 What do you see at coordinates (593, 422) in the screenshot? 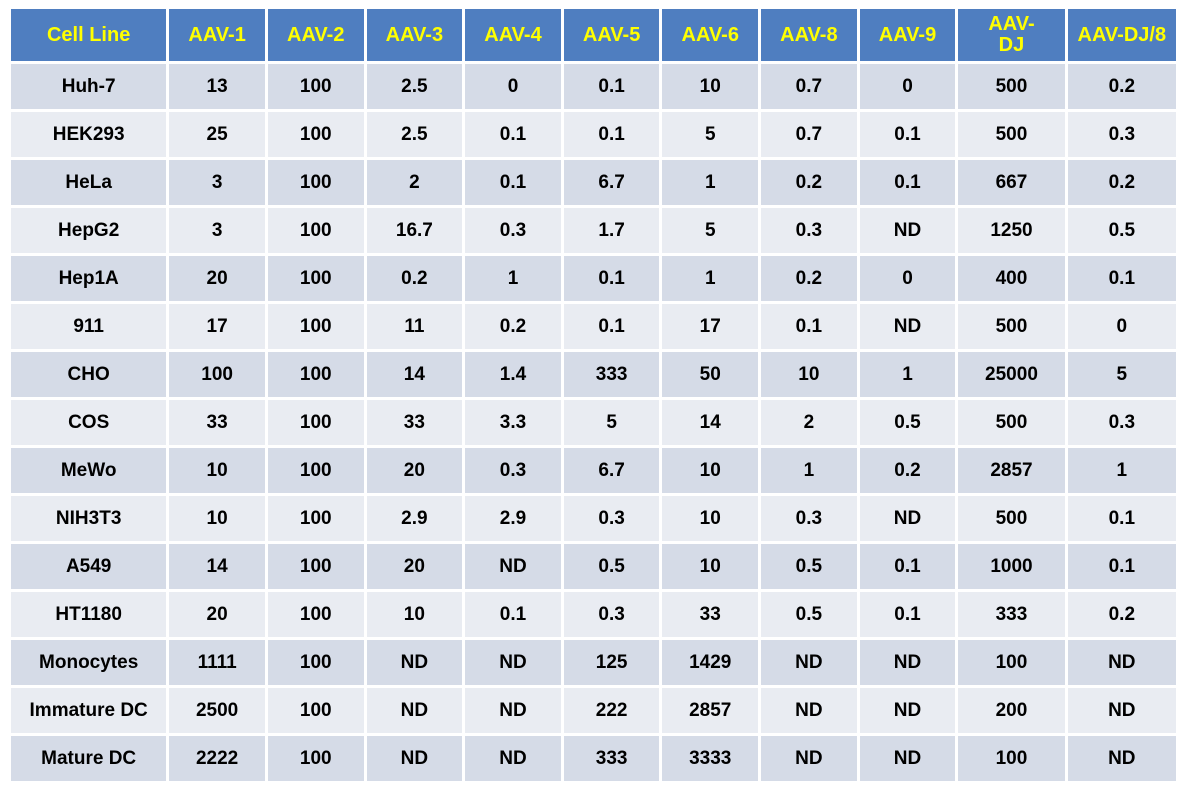
I see `table-row: COS 33 100 33 3.3 5 14 2 0.5 500 0.3` at bounding box center [593, 422].